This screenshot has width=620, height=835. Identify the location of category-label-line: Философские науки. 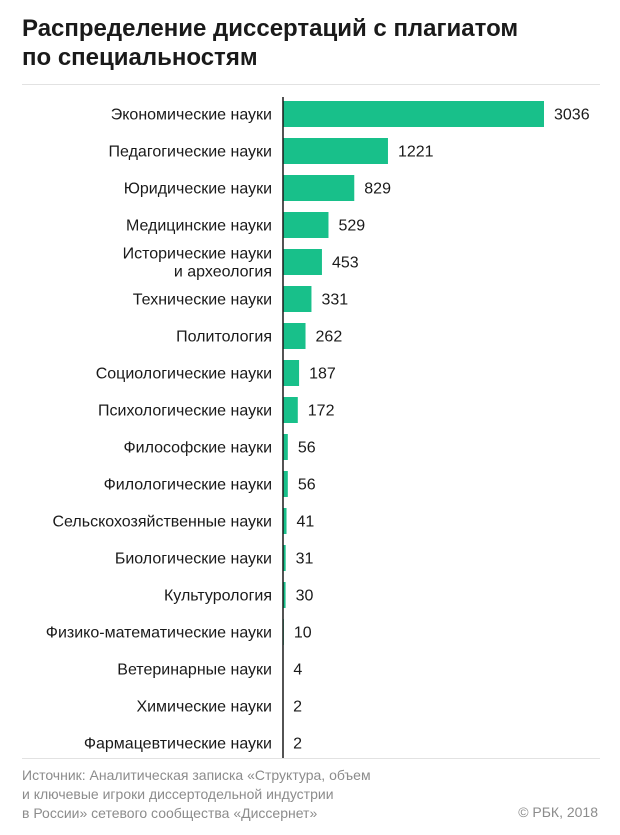
(197, 448).